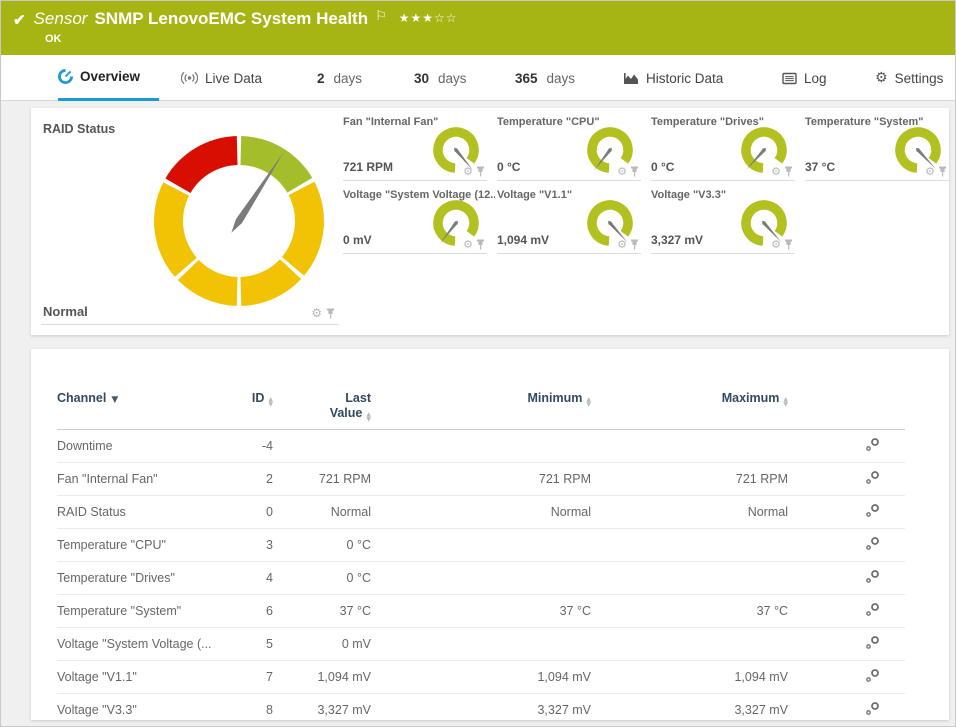  Describe the element at coordinates (481, 512) in the screenshot. I see `channel-row: RAID Status 0 Normal Normal Normal` at that location.